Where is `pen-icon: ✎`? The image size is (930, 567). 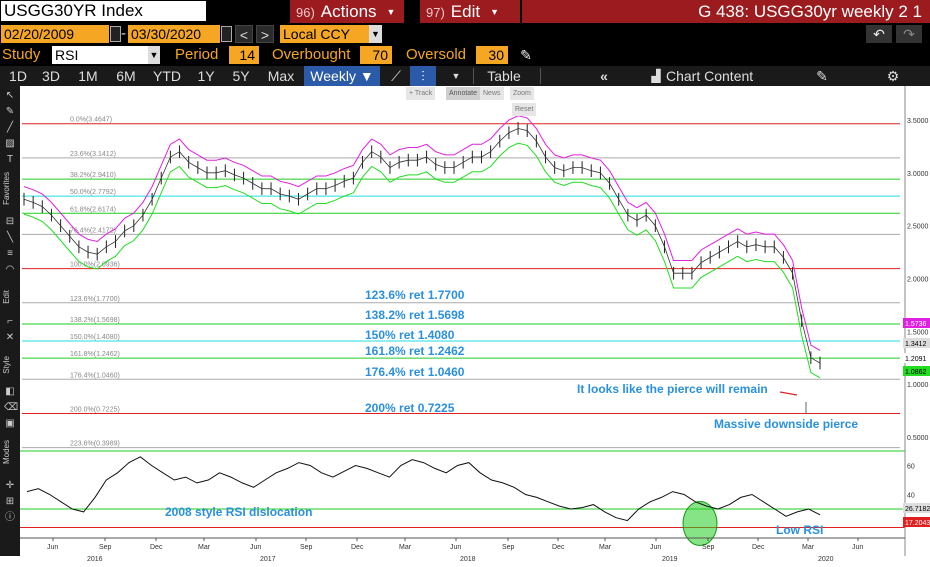 pen-icon: ✎ is located at coordinates (10, 111).